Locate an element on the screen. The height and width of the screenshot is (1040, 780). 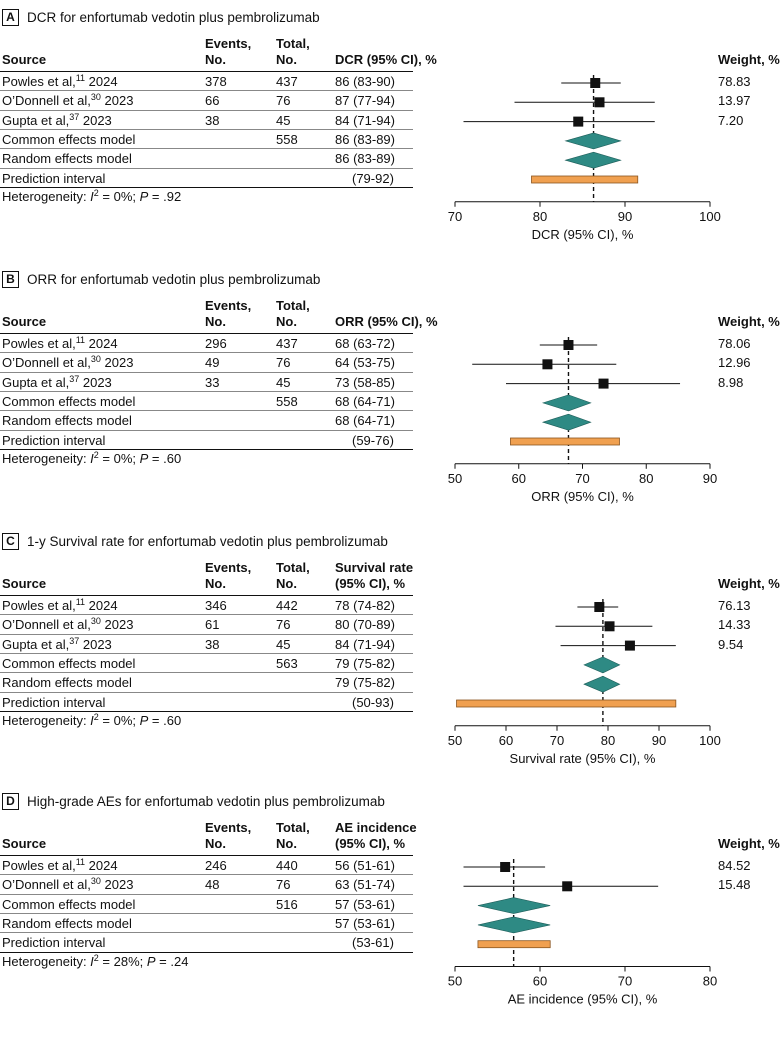
study-total: 442 is located at coordinates (287, 605).